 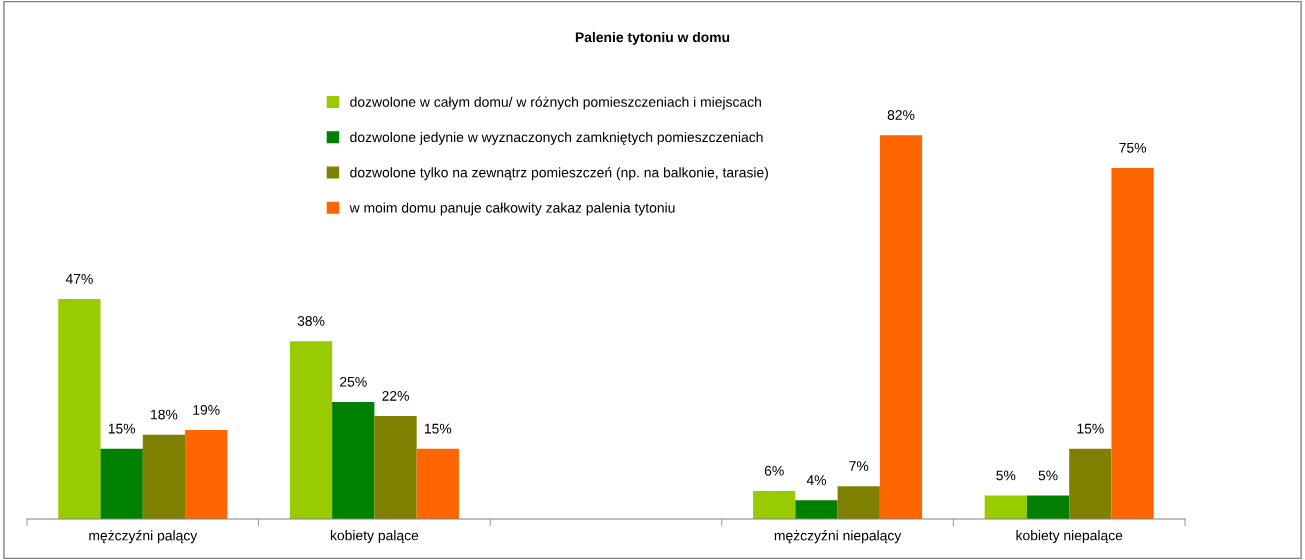 What do you see at coordinates (652, 38) in the screenshot?
I see `chart-title: Palenie tytoniu w domu` at bounding box center [652, 38].